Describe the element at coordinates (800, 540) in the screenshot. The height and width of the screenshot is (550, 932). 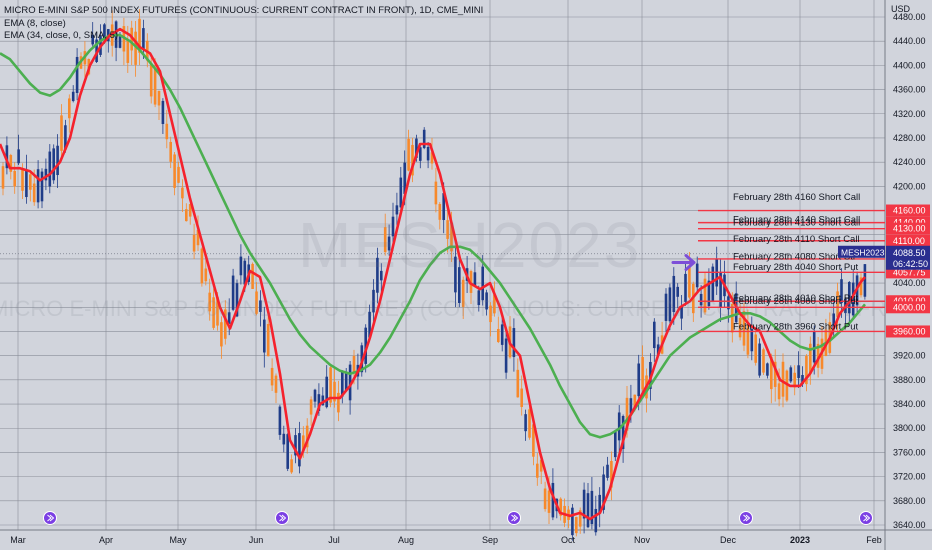
I see `time-tick: 2023` at that location.